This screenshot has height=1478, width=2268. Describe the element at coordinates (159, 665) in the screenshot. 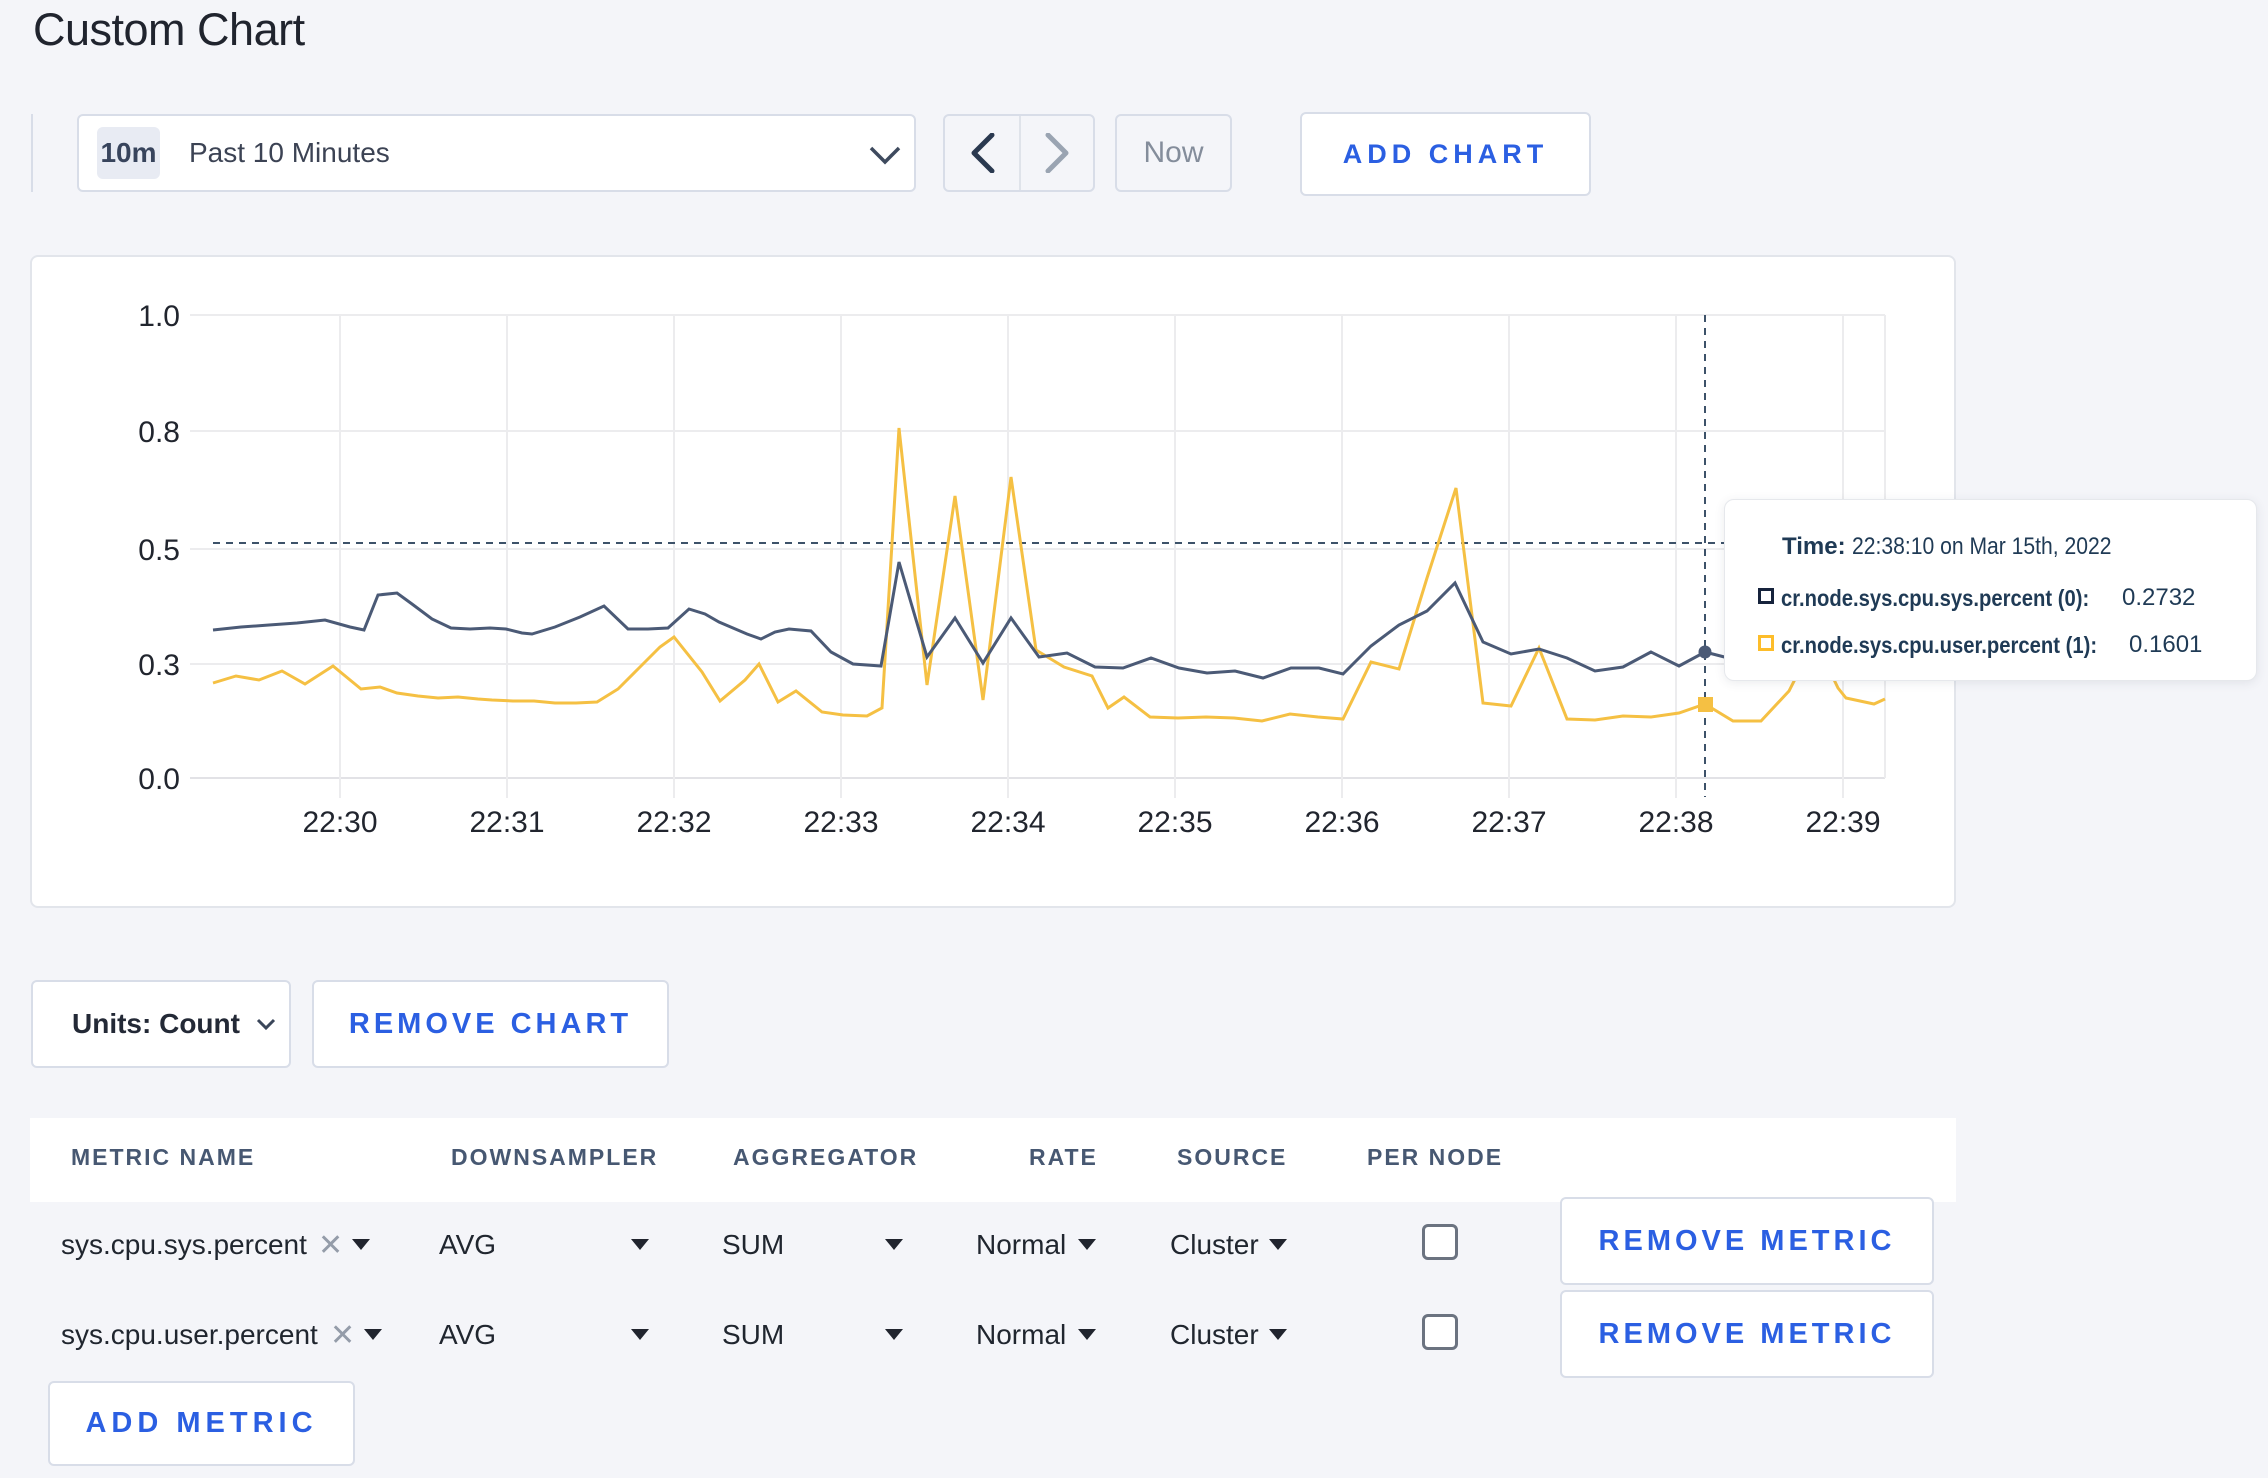

I see `svg-text: 0.3` at that location.